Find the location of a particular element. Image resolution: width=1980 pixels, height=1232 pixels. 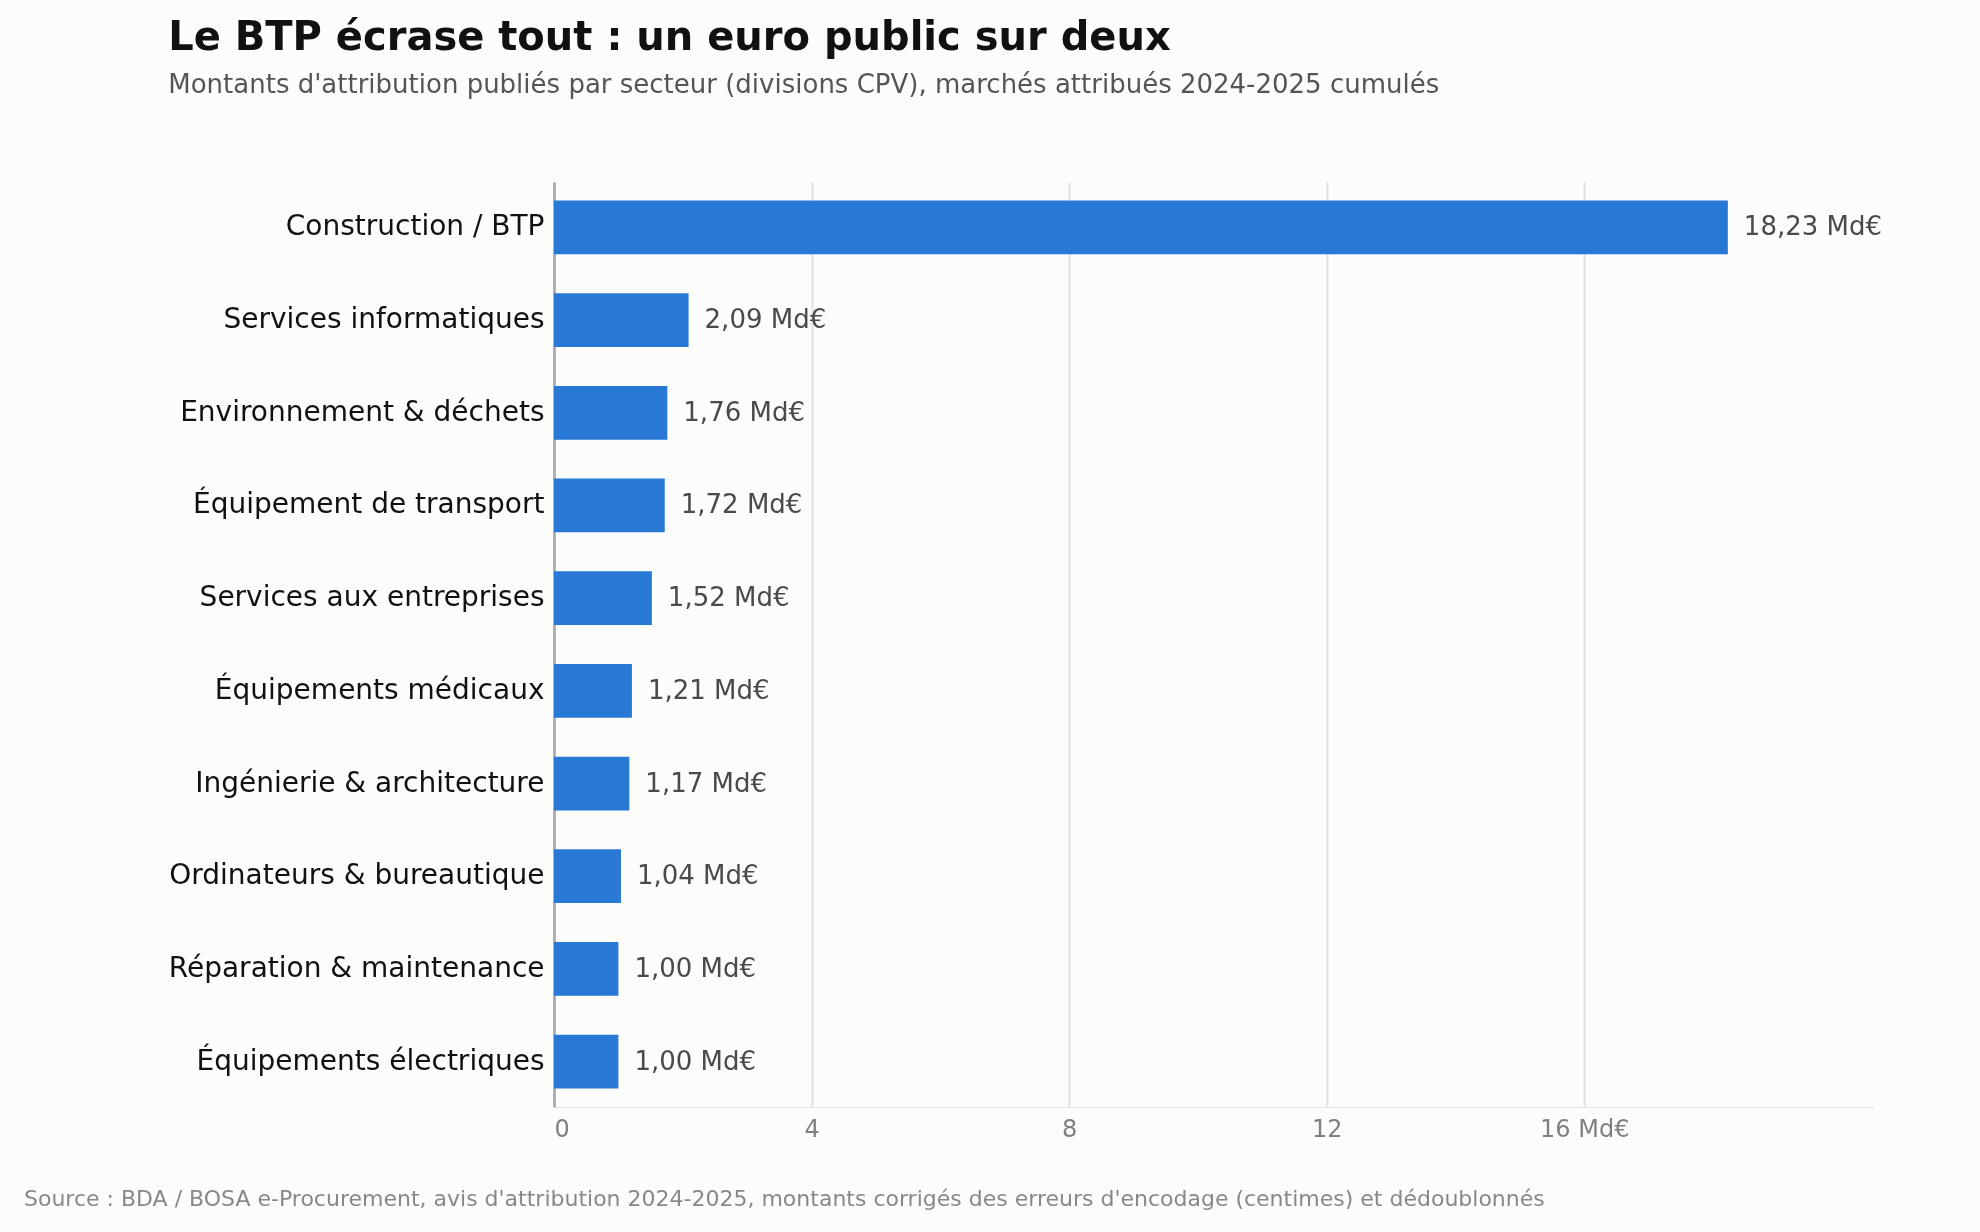

data-label: 1,76 Md€ is located at coordinates (744, 411).